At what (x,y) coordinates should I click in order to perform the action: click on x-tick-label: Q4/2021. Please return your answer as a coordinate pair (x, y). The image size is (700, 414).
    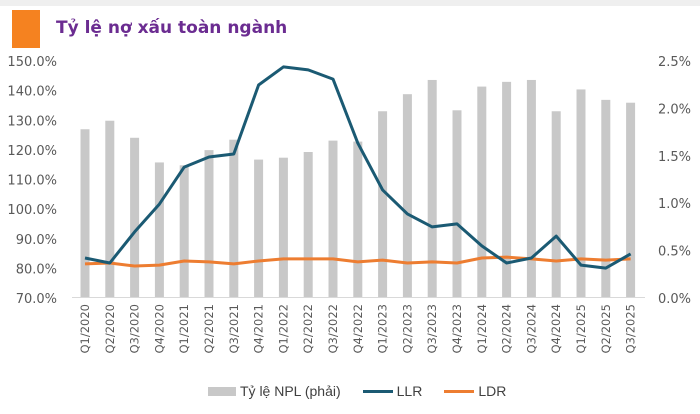
    Looking at the image, I should click on (259, 329).